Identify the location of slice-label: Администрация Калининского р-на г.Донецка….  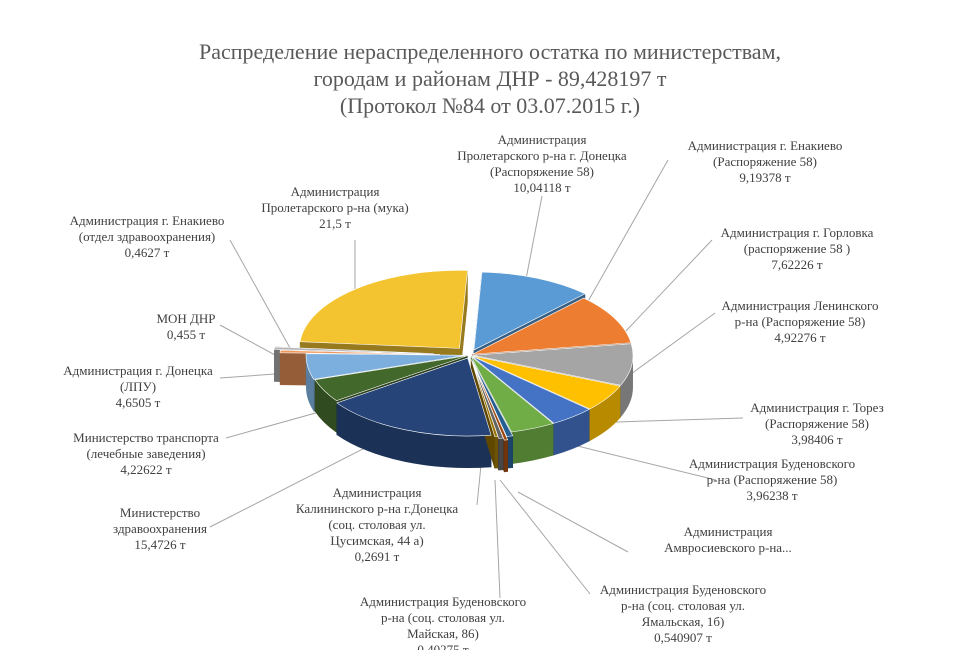
(377, 524).